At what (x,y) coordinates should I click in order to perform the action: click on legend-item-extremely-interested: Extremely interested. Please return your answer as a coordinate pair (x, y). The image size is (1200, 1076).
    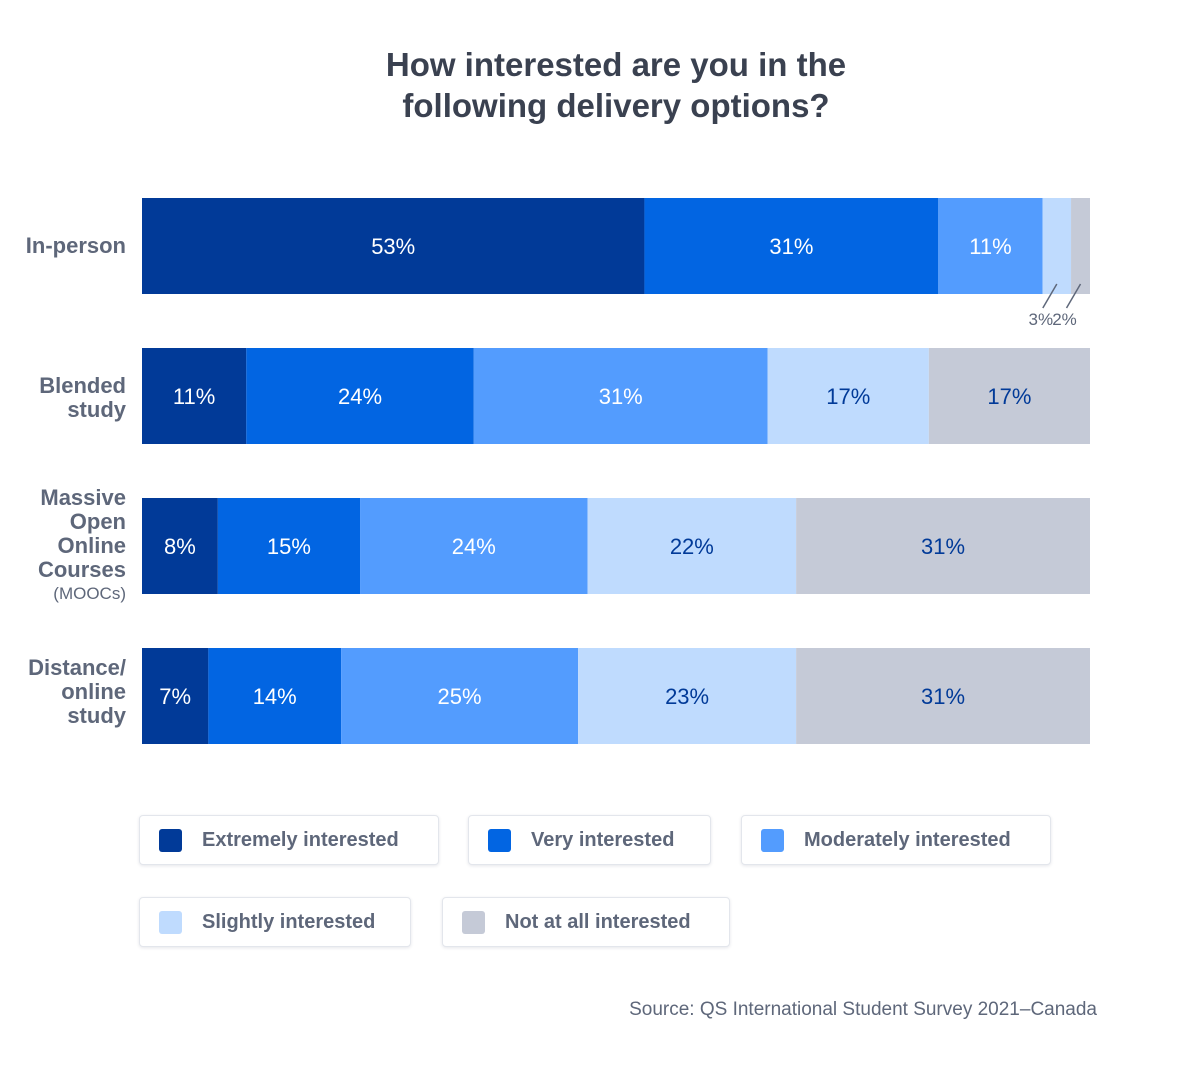
    Looking at the image, I should click on (289, 840).